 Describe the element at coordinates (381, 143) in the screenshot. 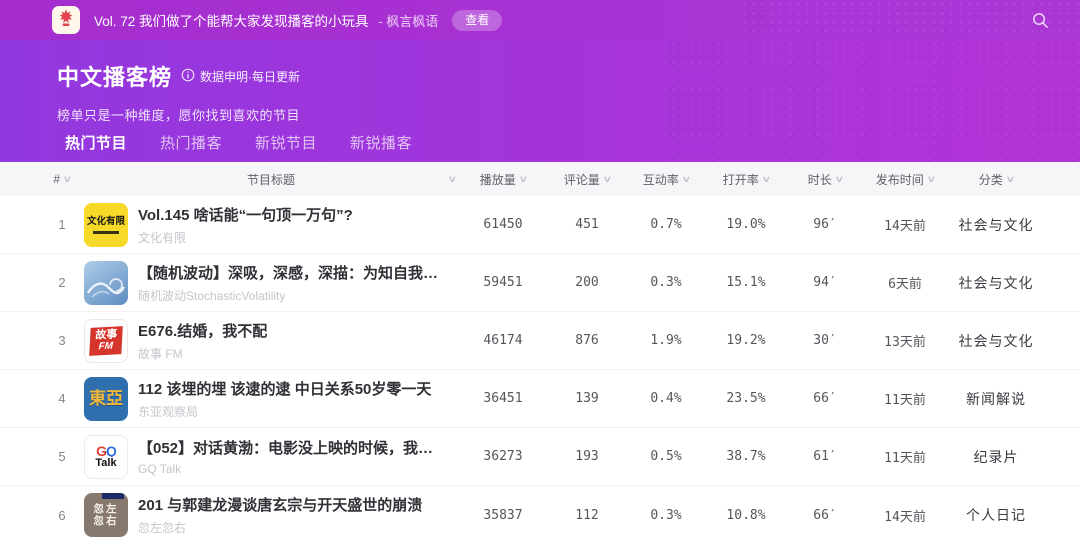

I see `tab-new-podcasts: 新锐播客` at that location.